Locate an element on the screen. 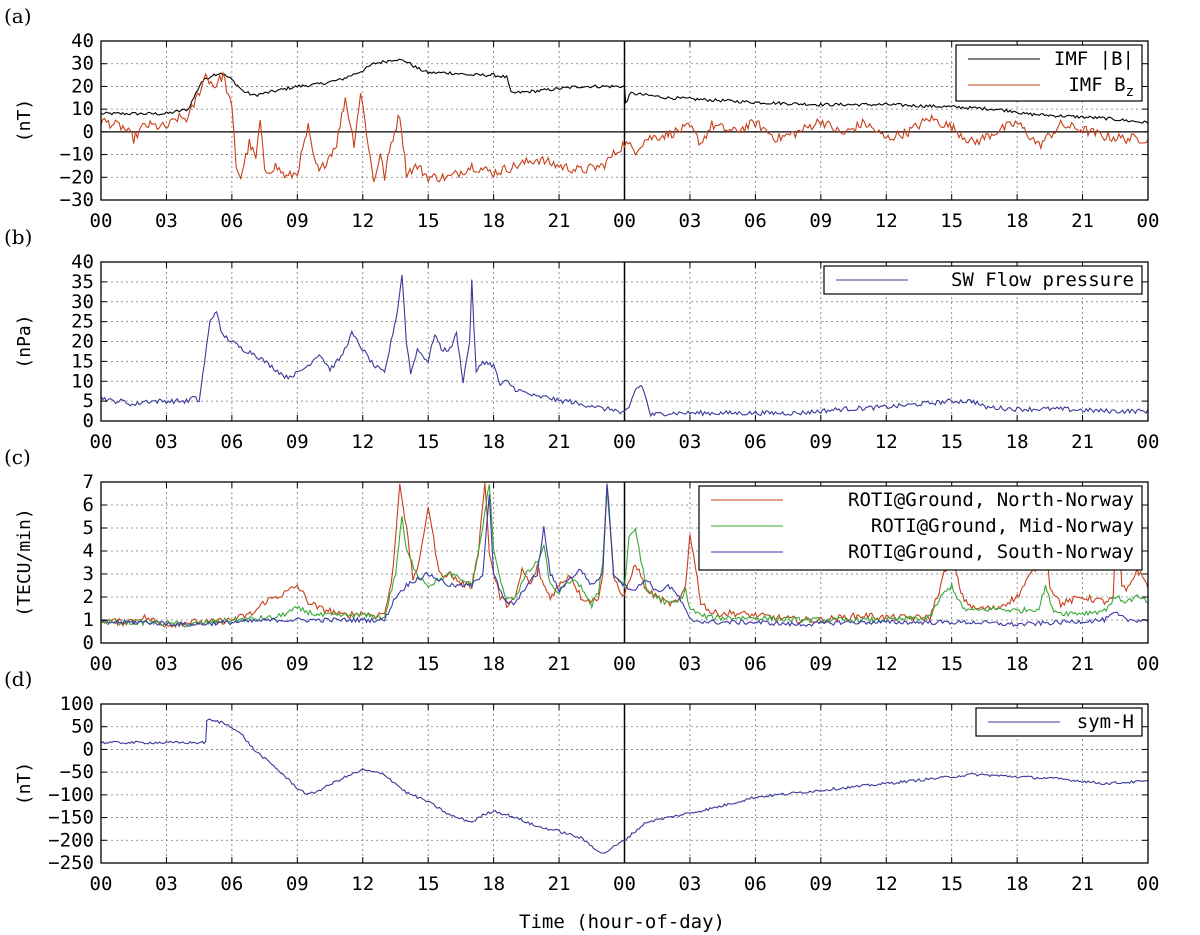  y-tick-label: 40 is located at coordinates (82, 41).